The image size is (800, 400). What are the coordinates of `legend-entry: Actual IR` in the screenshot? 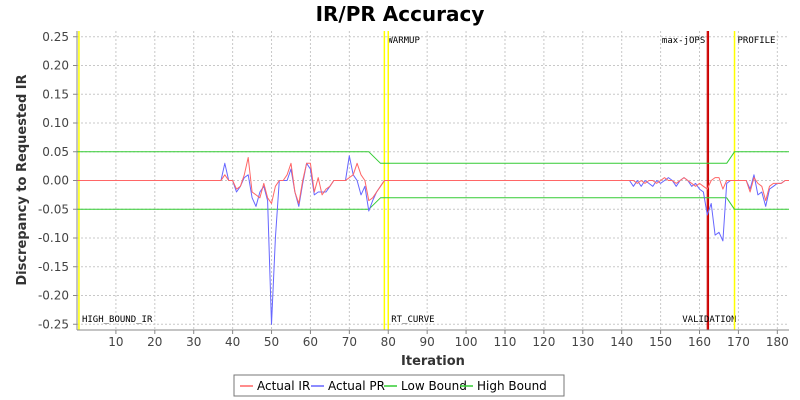 It's located at (283, 386).